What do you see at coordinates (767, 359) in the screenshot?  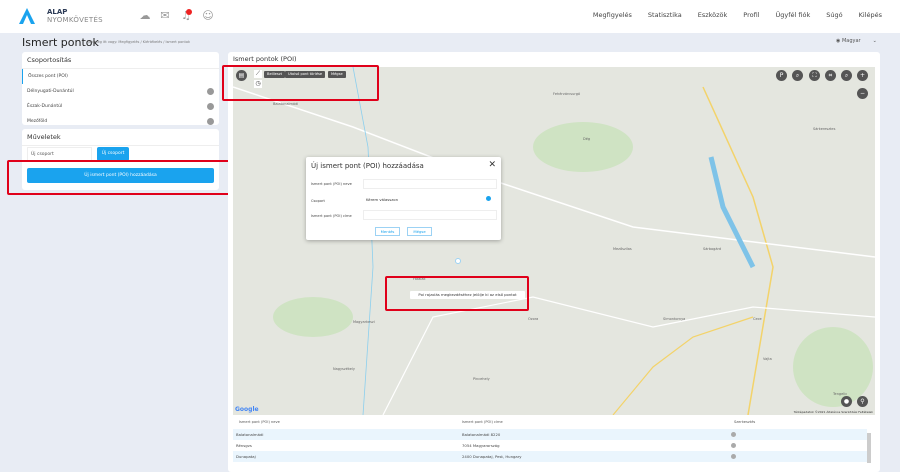 I see `map-label: Vajta` at bounding box center [767, 359].